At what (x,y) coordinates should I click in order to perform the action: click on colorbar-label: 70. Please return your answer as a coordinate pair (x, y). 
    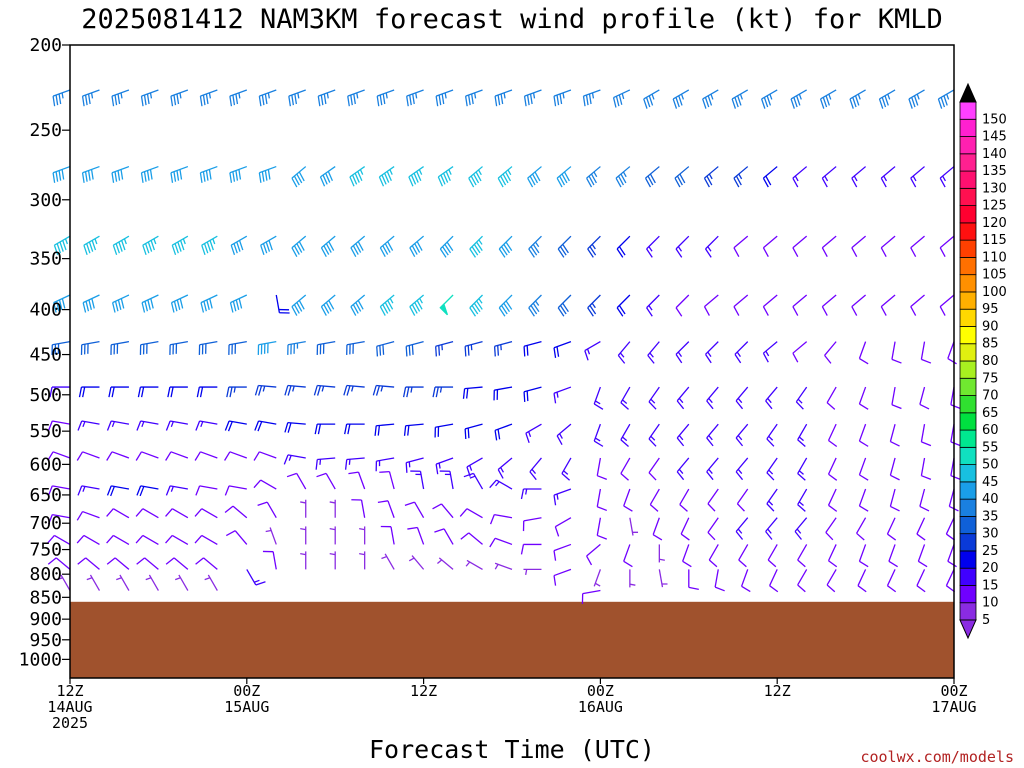
    Looking at the image, I should click on (990, 396).